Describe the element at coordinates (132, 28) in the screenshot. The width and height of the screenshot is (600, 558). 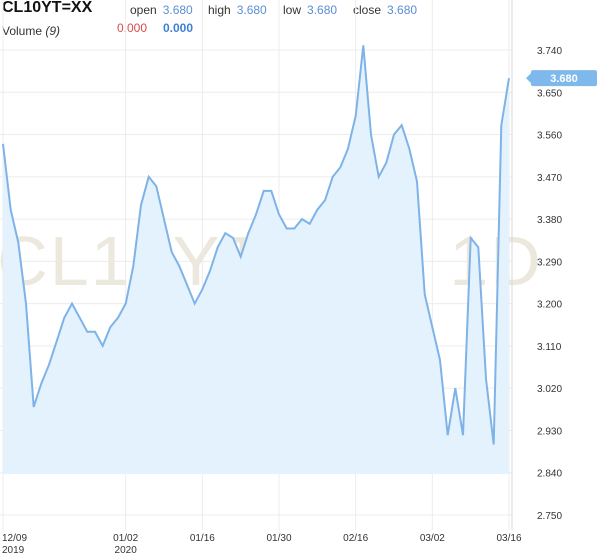
I see `volume-value-1: 0.000` at that location.